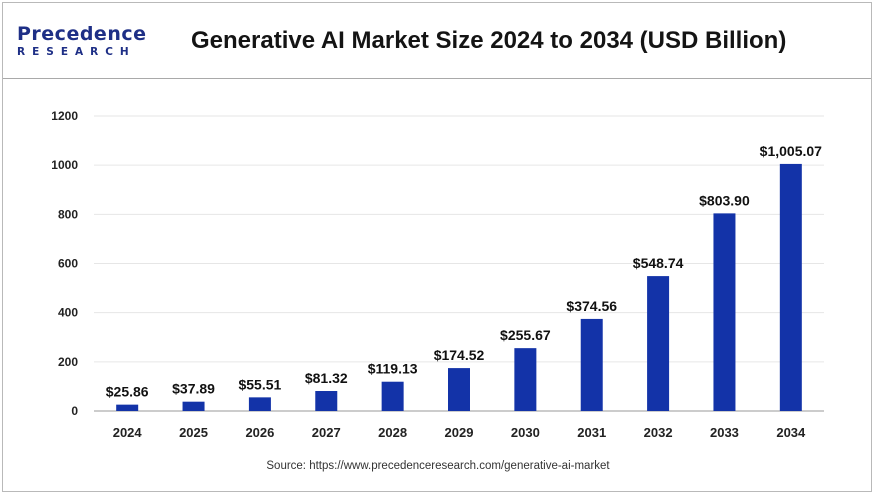 The height and width of the screenshot is (496, 876). I want to click on data-label: $174.52, so click(459, 355).